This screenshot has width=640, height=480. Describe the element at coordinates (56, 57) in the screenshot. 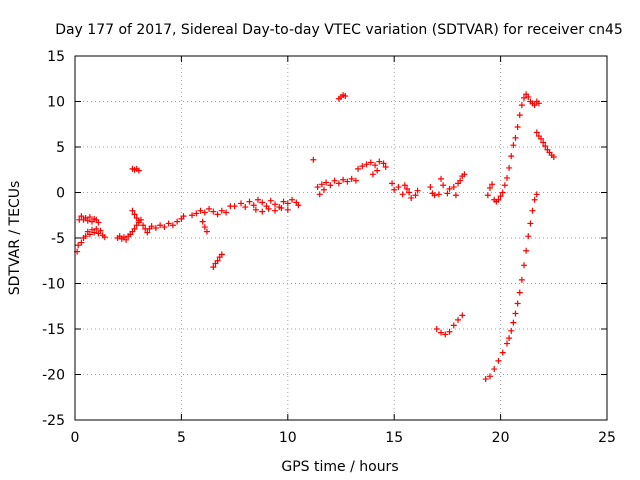

I see `y-tick-label: 15` at that location.